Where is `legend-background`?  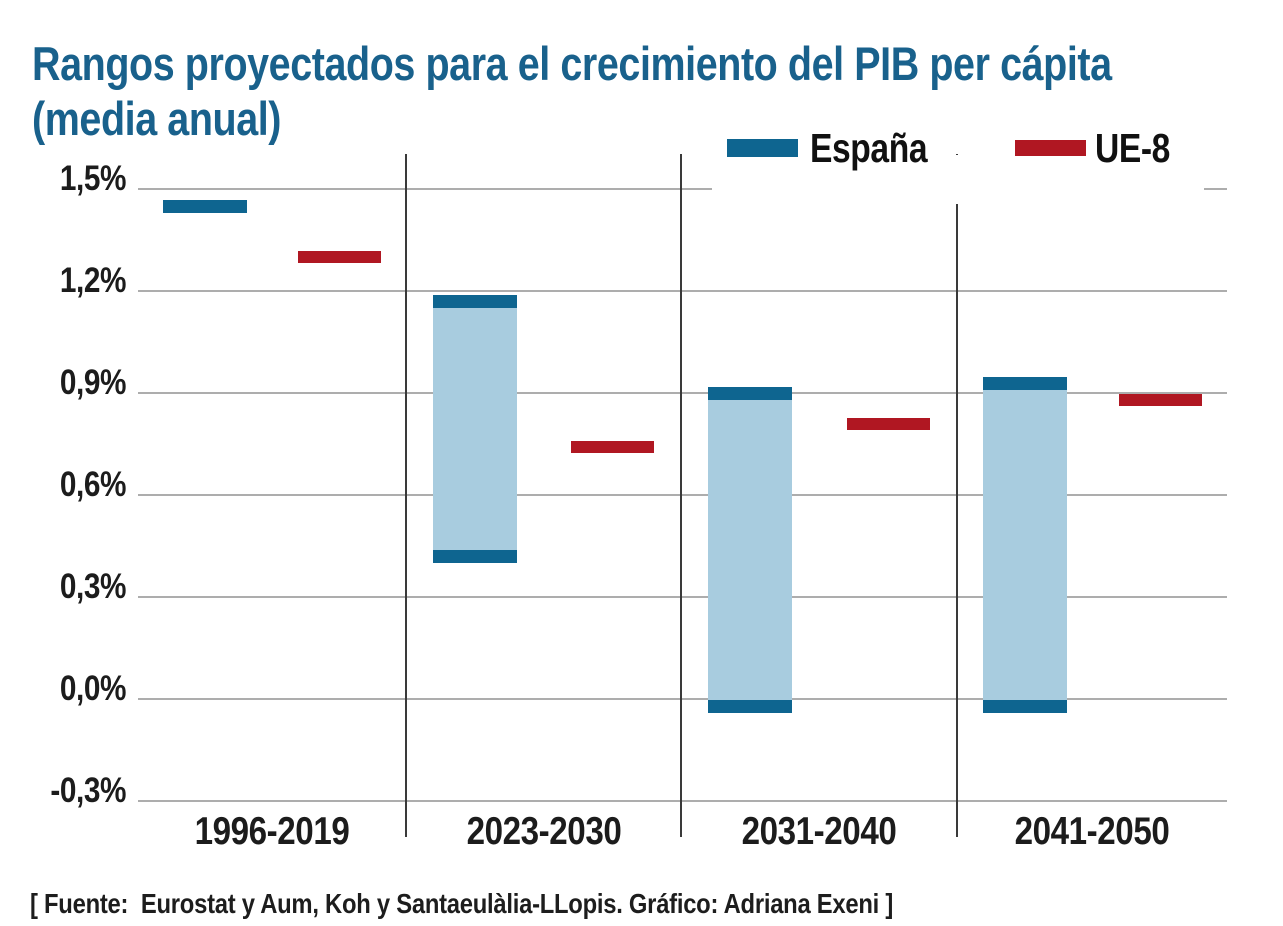 legend-background is located at coordinates (958, 179).